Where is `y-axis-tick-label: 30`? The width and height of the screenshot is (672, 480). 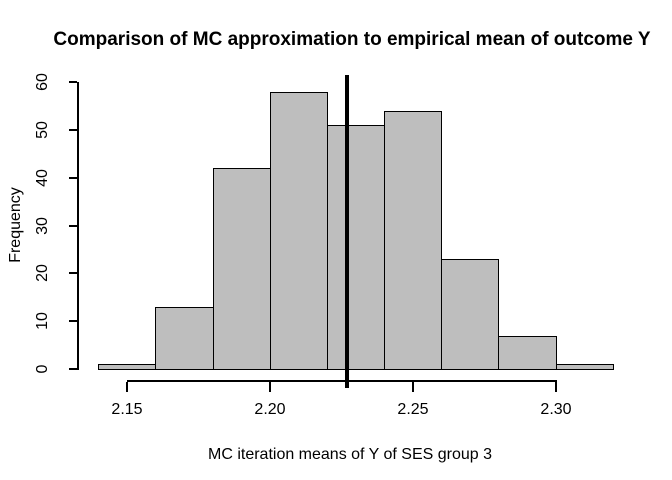
y-axis-tick-label: 30 is located at coordinates (42, 226).